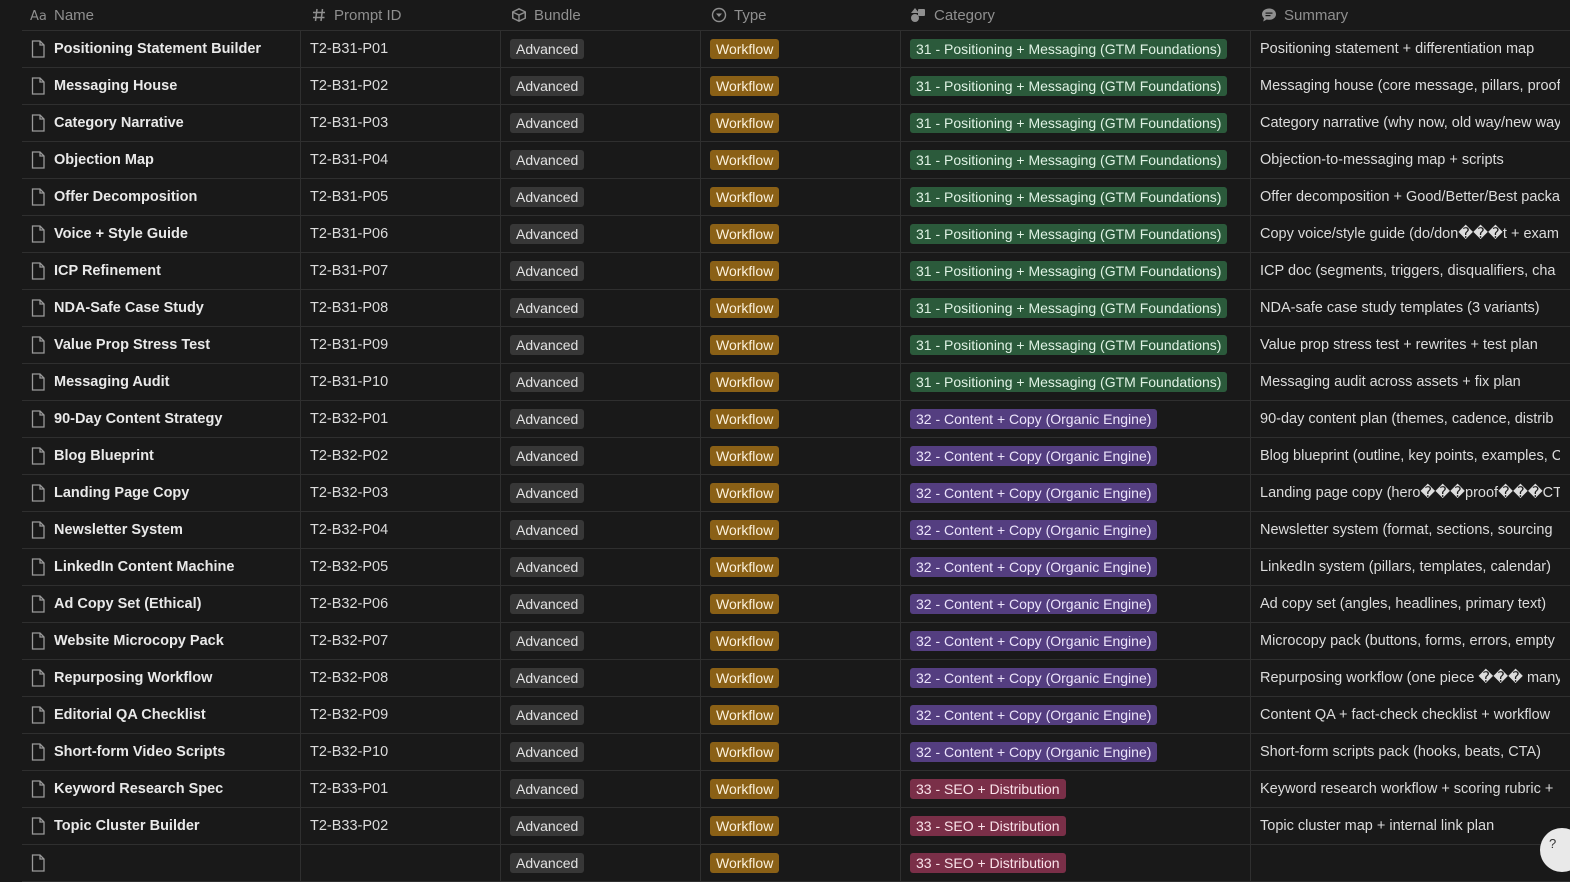  What do you see at coordinates (405, 234) in the screenshot?
I see `prompt-id-cell: T2-B31-P06` at bounding box center [405, 234].